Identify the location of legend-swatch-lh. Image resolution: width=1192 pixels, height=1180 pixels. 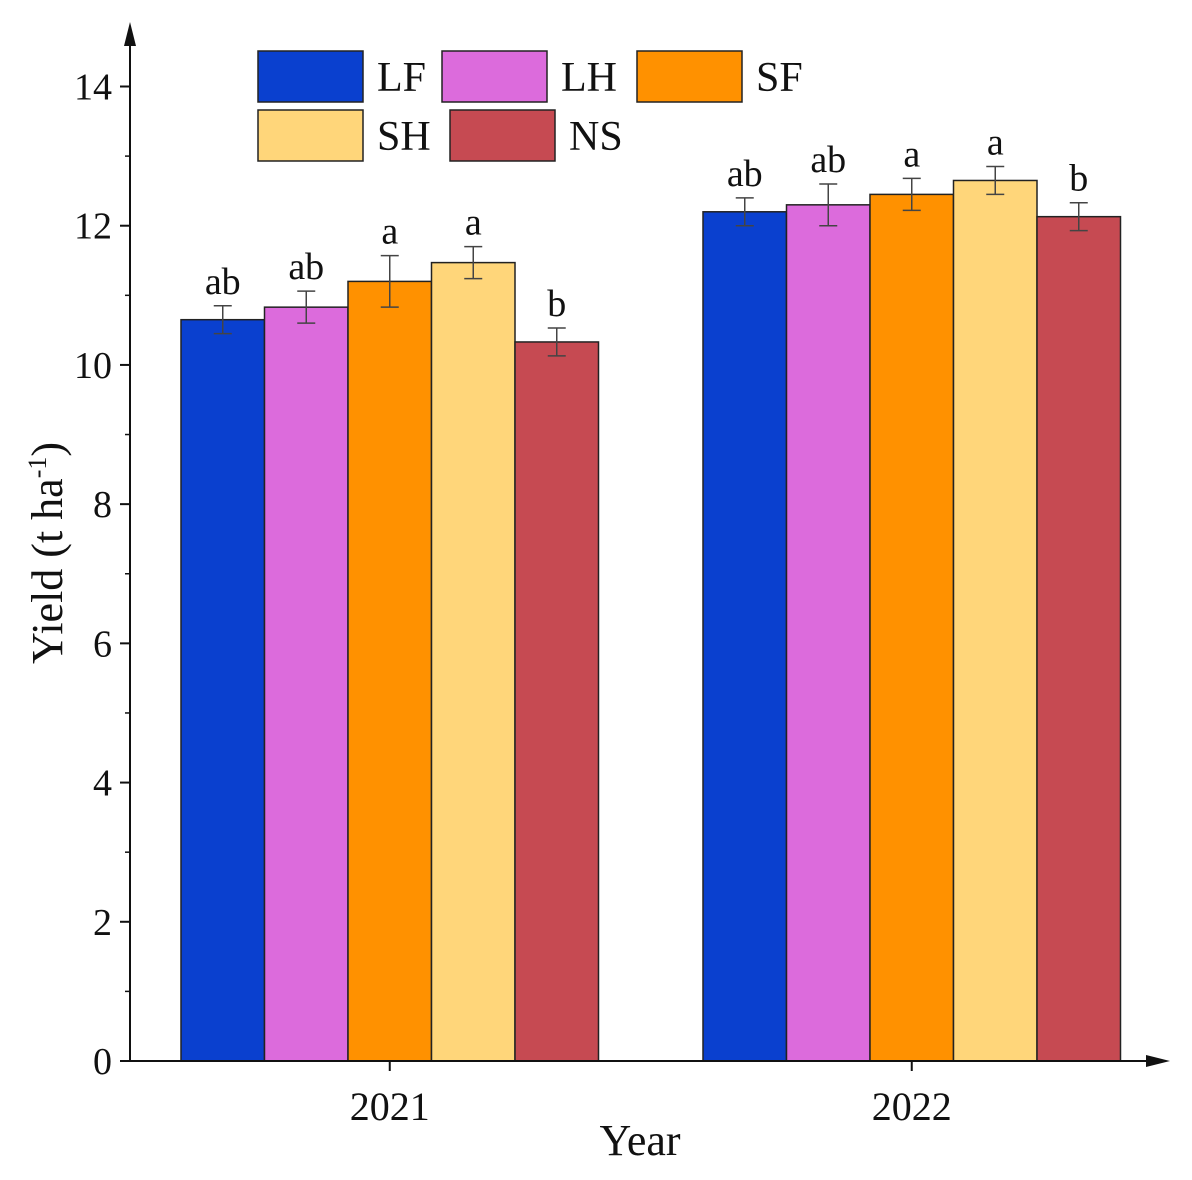
(494, 76).